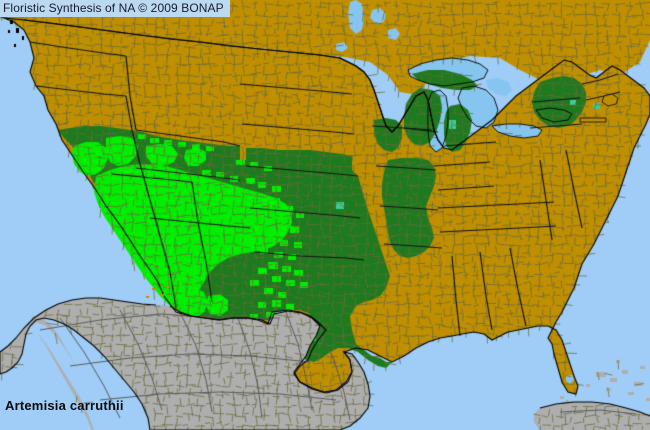  Describe the element at coordinates (115, 8) in the screenshot. I see `map-attribution-title: Floristic Synthesis of NA © 2009 BONAP` at that location.